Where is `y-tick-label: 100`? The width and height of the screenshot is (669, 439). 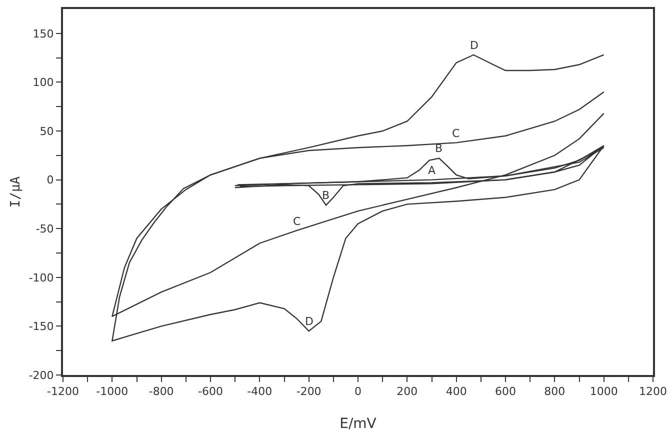 y-tick-label: 100 is located at coordinates (43, 83).